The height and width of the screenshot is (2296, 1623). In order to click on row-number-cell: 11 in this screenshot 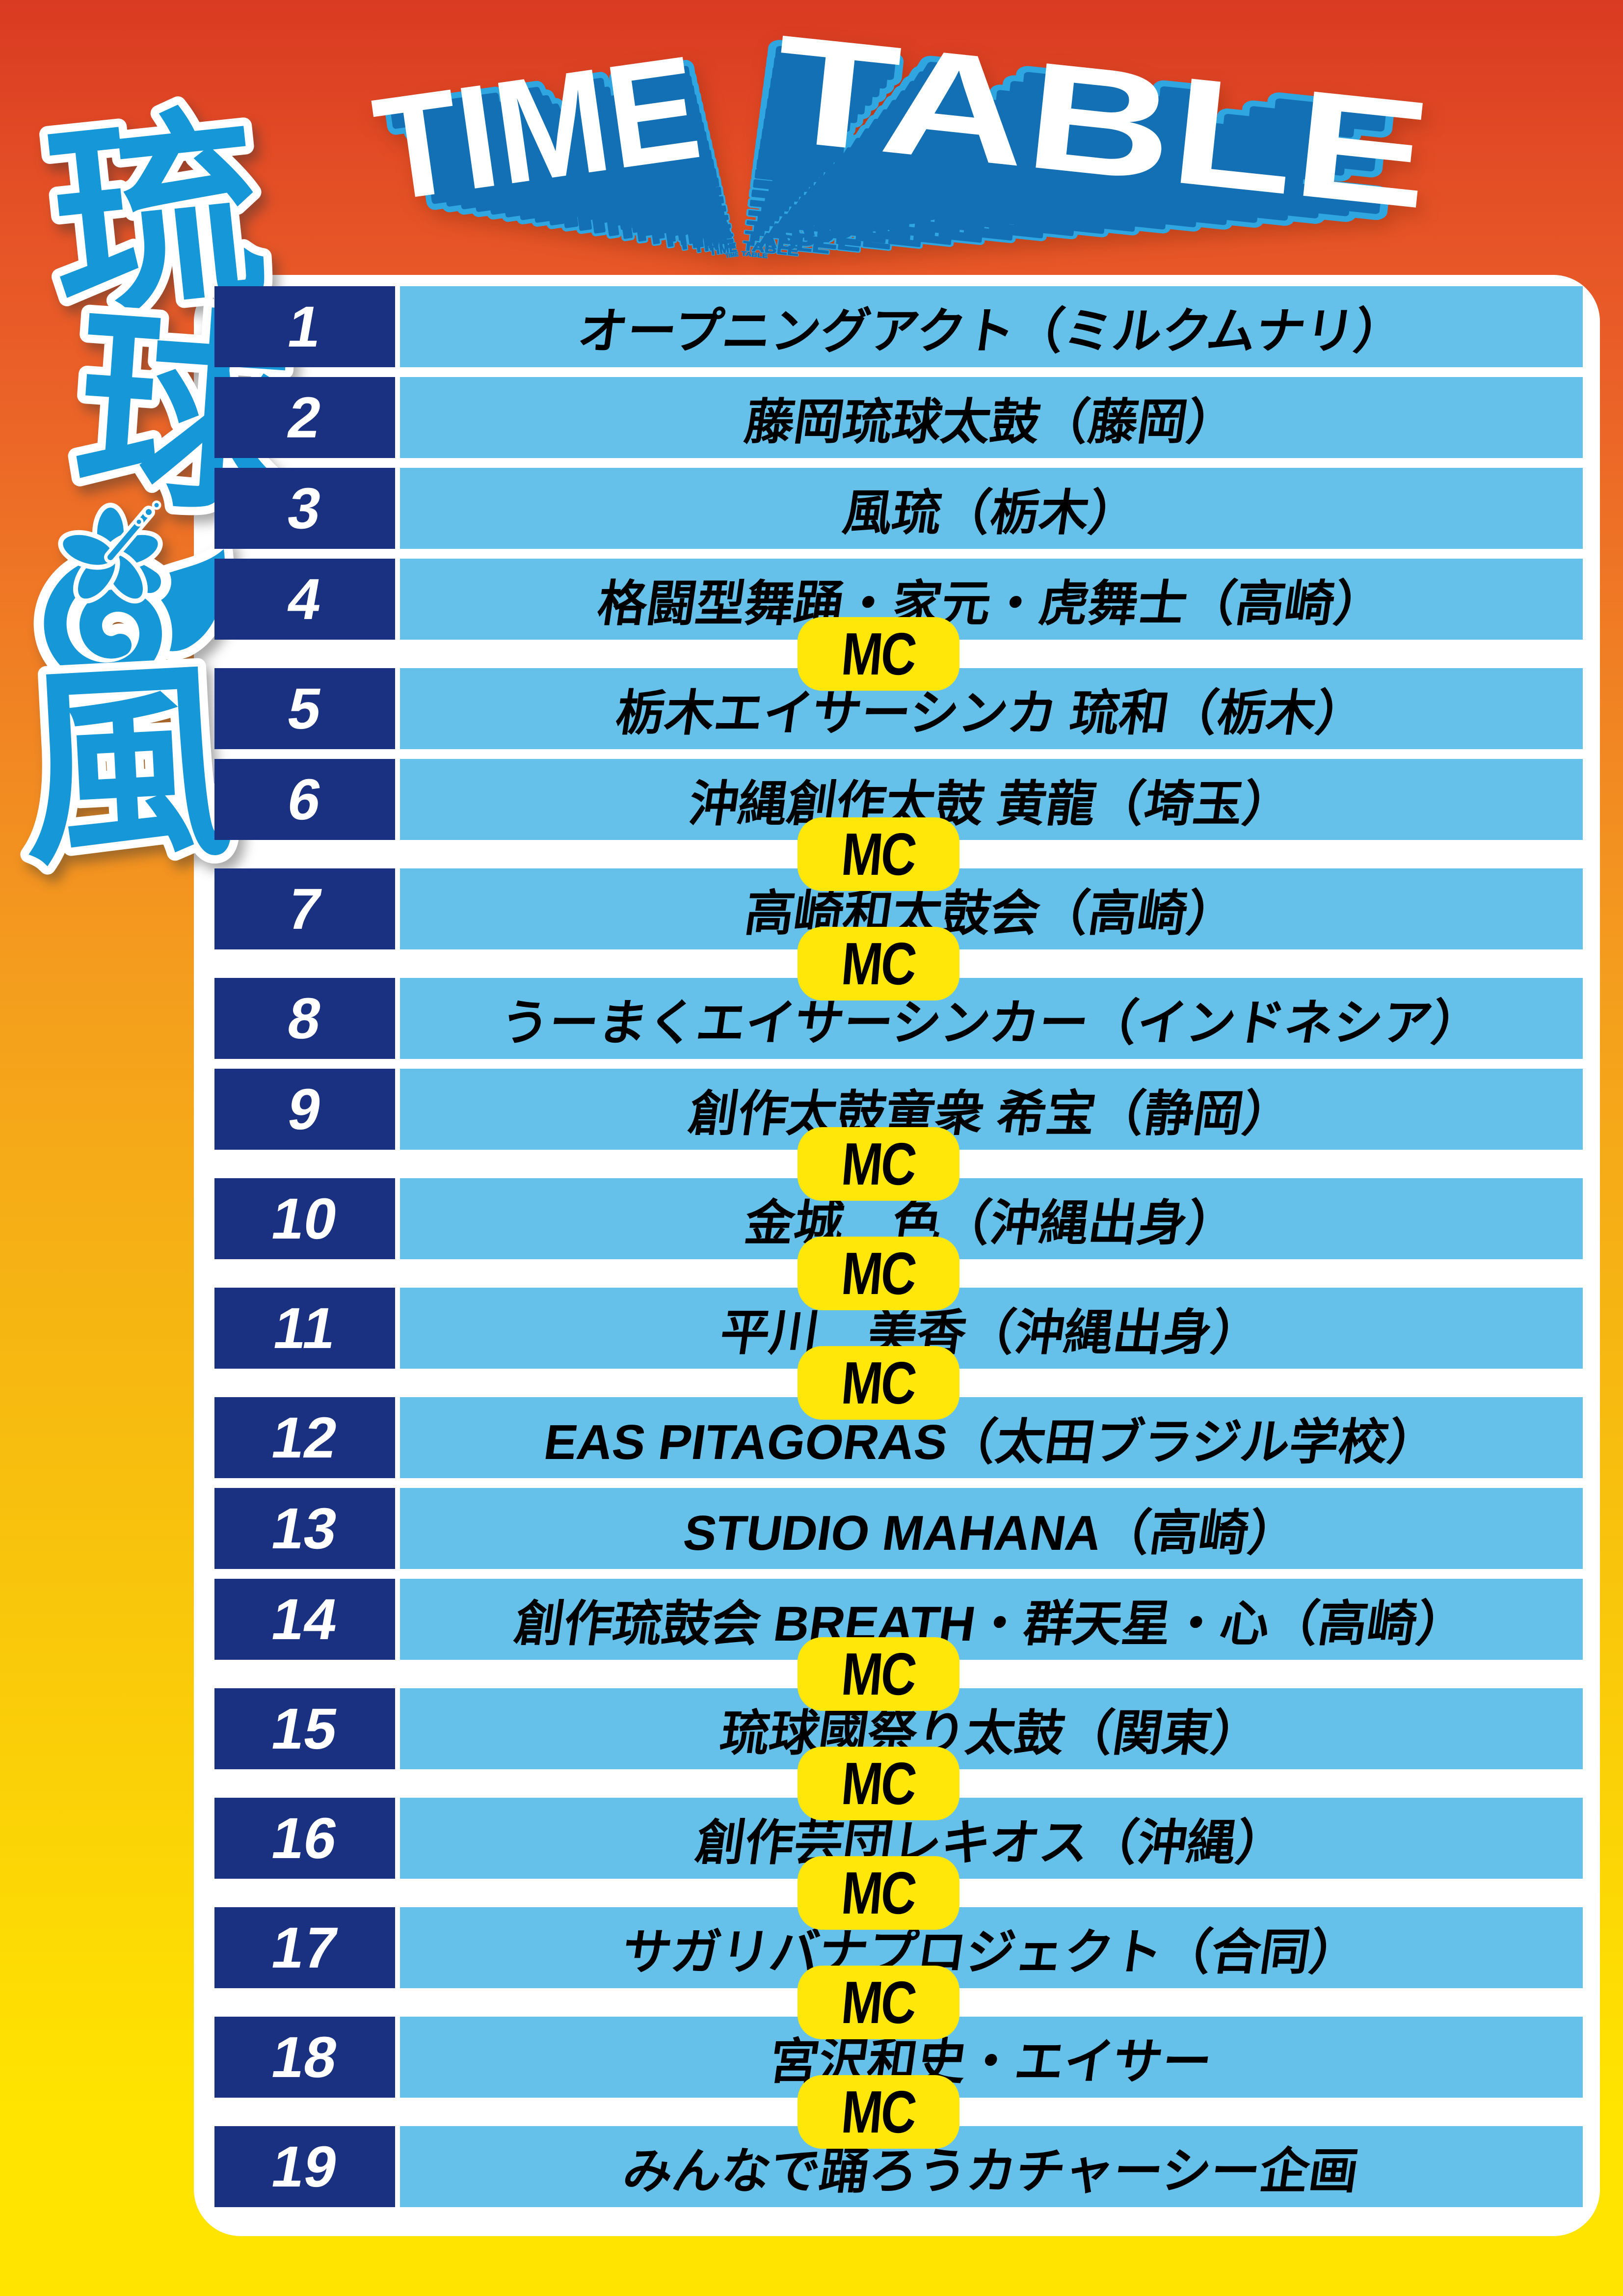, I will do `click(304, 1328)`.